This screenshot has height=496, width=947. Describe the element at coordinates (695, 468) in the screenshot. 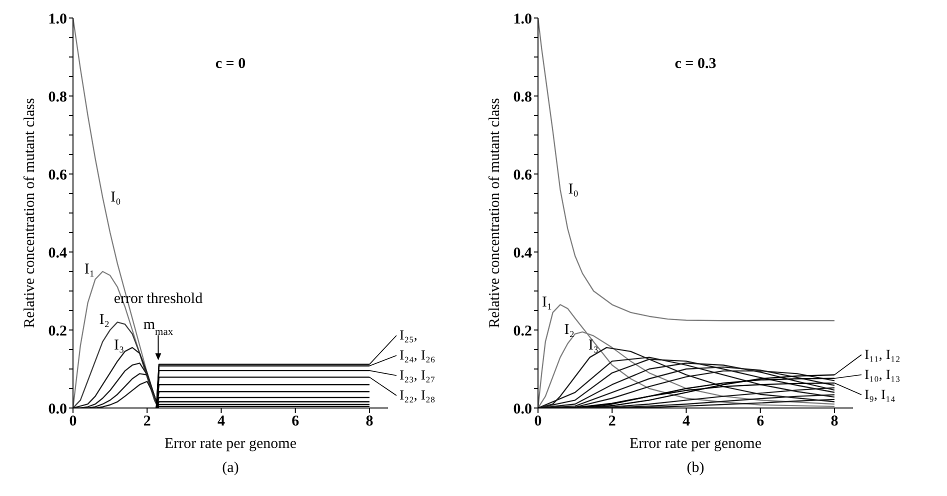

I see `text: (b)` at that location.